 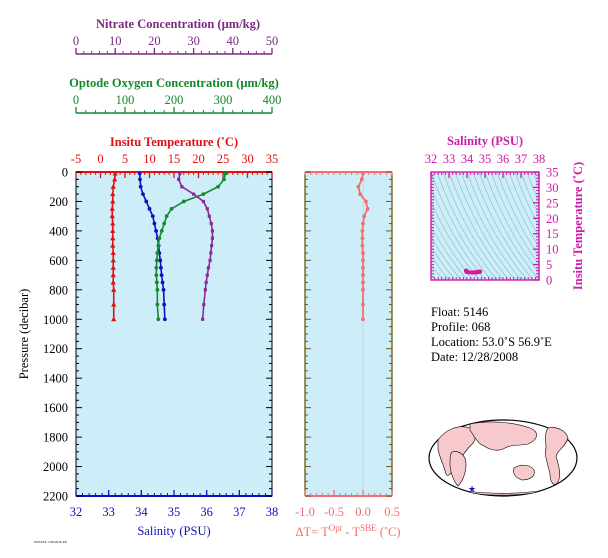 I want to click on salinity-tick-label: 36, so click(x=206, y=512).